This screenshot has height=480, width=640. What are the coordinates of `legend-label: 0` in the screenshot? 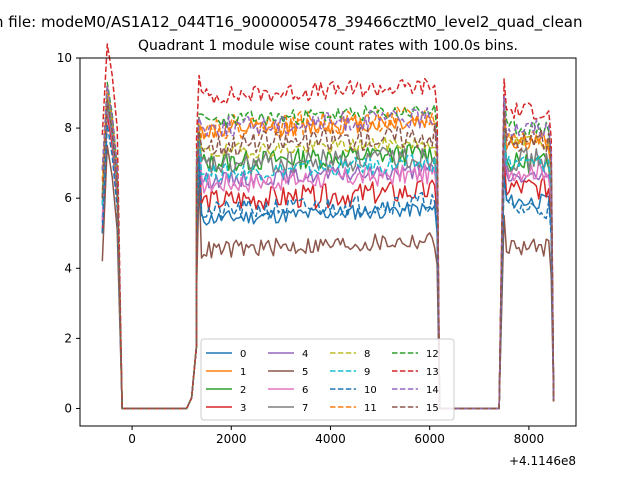 It's located at (243, 354).